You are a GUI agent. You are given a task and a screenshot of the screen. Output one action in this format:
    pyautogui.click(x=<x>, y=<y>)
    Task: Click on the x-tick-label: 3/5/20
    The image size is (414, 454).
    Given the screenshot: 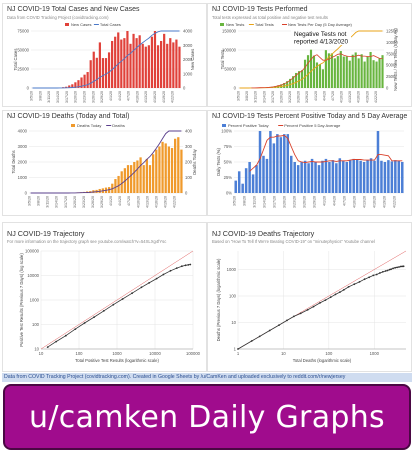 What is the action you would take?
    pyautogui.click(x=238, y=96)
    